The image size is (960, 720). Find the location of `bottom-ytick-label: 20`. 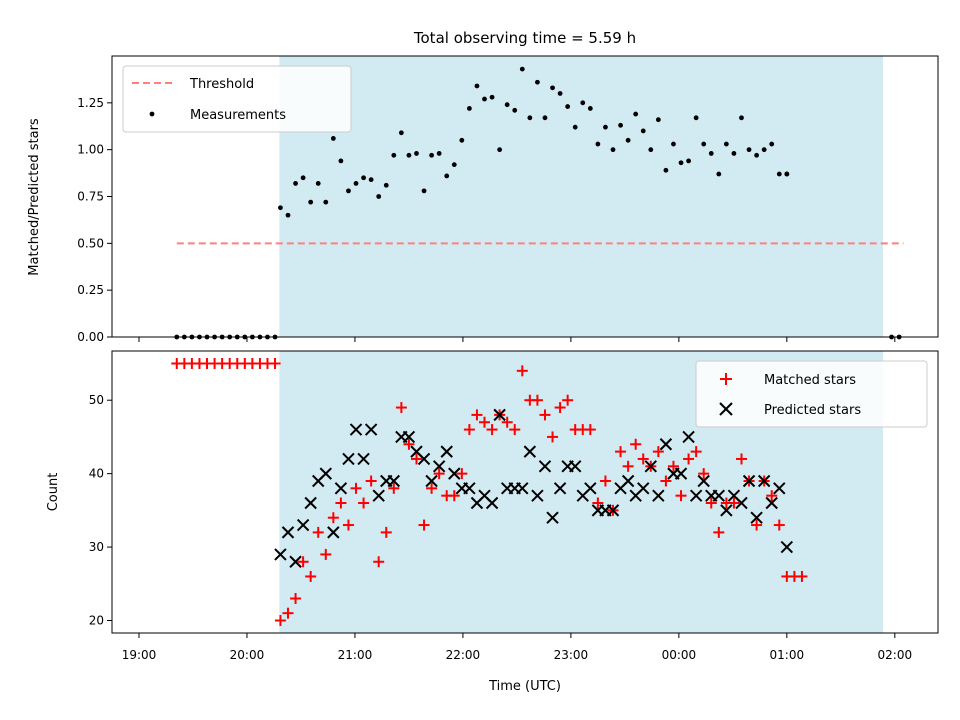

bottom-ytick-label: 20 is located at coordinates (96, 621).